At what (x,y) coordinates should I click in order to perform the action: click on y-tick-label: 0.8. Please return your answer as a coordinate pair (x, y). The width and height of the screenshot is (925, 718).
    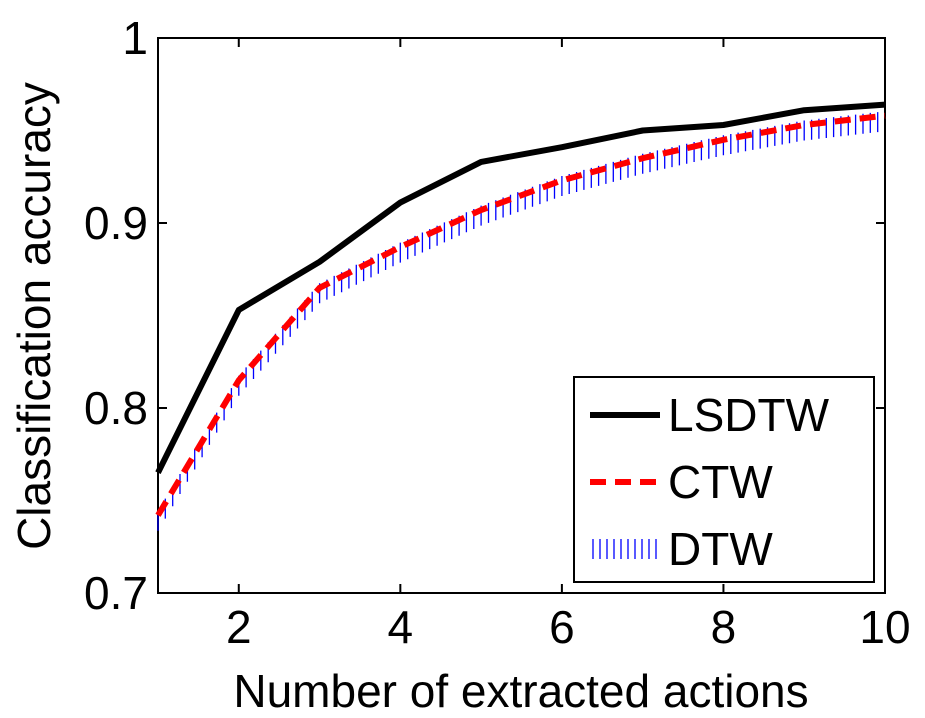
    Looking at the image, I should click on (116, 408).